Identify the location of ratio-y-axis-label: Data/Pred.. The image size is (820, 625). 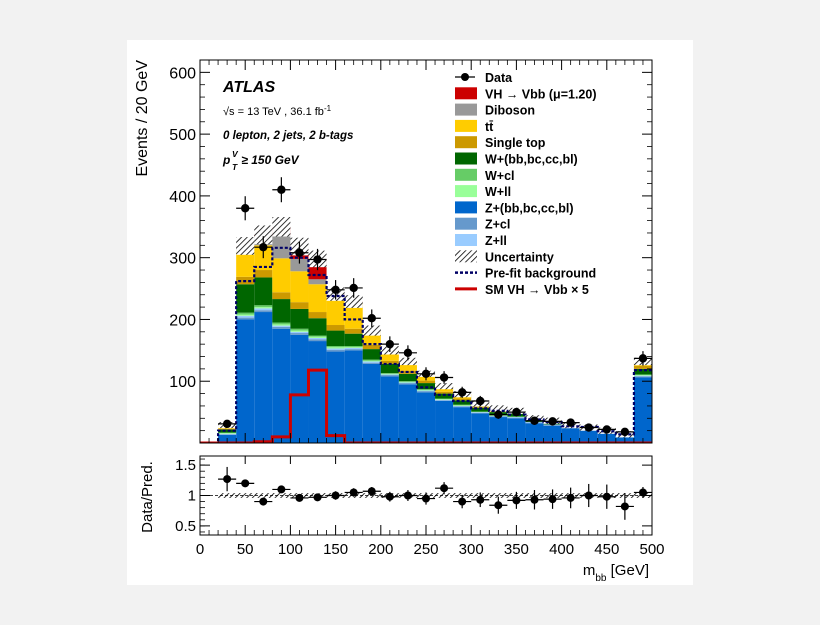
(147, 497).